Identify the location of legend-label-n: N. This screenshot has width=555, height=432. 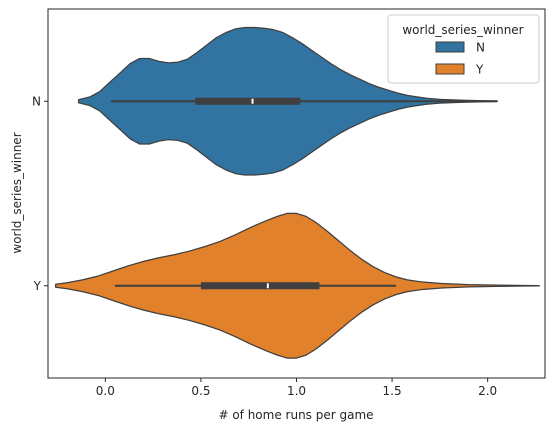
(480, 48).